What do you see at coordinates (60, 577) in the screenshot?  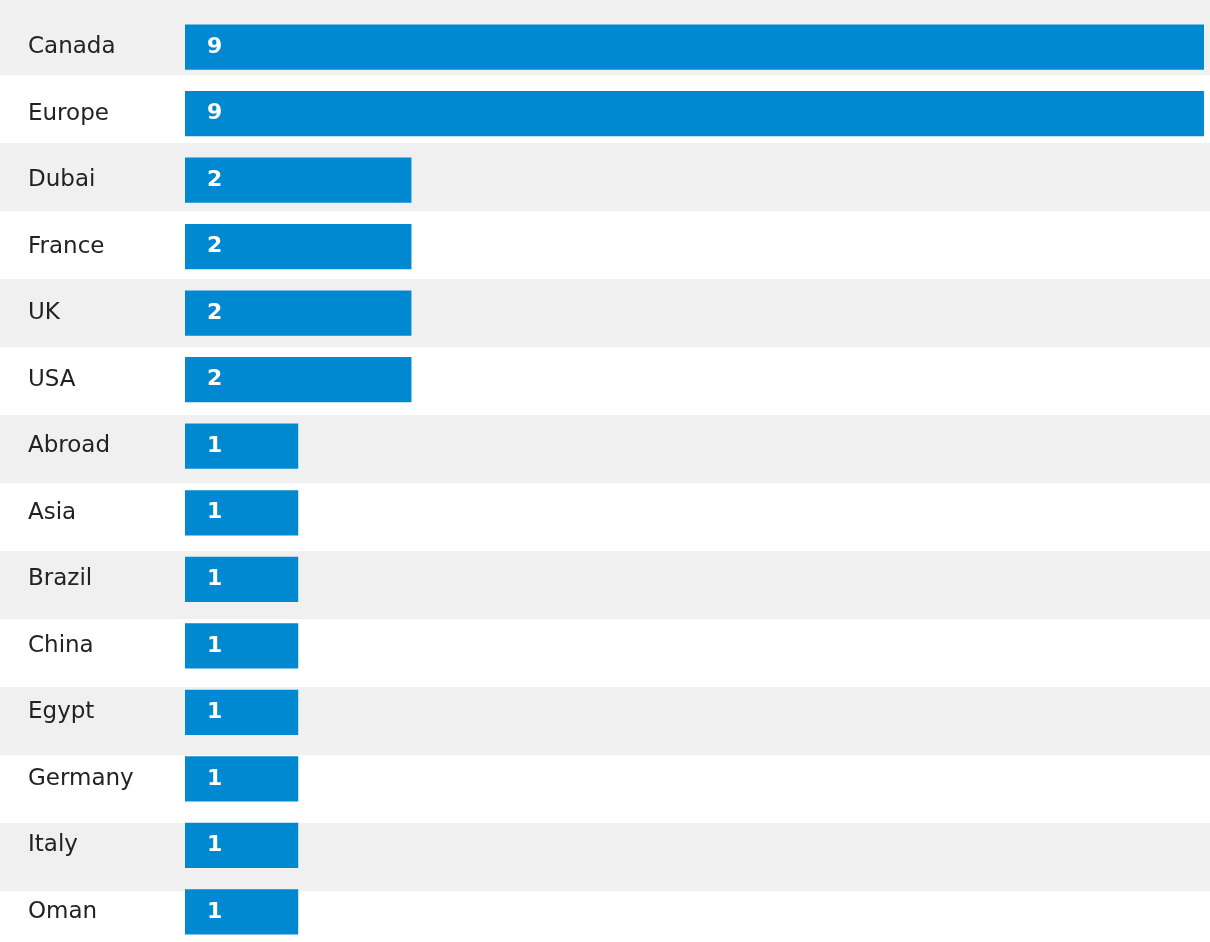 I see `y-tick-label: Brazil` at bounding box center [60, 577].